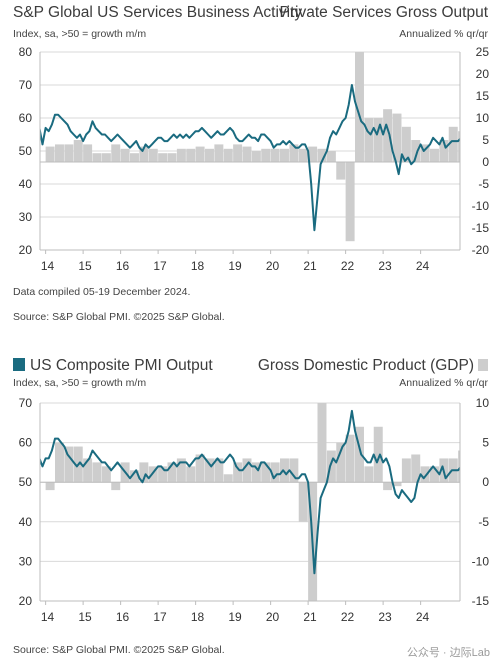 The height and width of the screenshot is (671, 500). What do you see at coordinates (483, 74) in the screenshot?
I see `chart1-right-tick-label: 20` at bounding box center [483, 74].